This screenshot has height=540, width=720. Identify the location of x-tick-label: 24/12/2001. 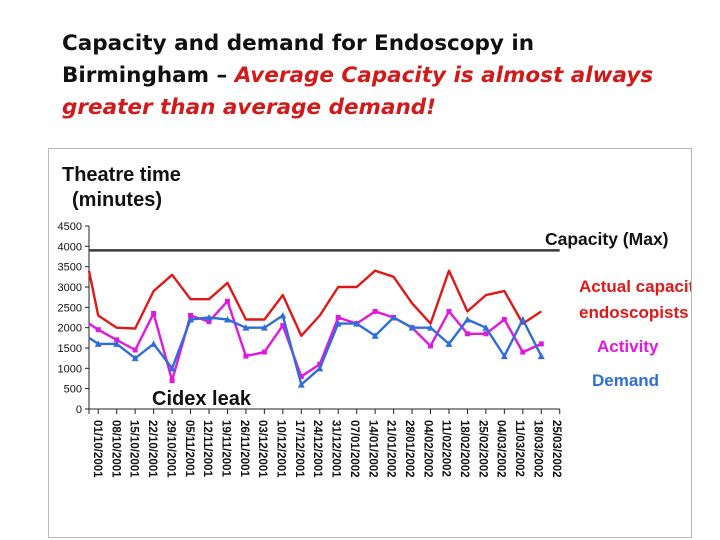
(317, 449).